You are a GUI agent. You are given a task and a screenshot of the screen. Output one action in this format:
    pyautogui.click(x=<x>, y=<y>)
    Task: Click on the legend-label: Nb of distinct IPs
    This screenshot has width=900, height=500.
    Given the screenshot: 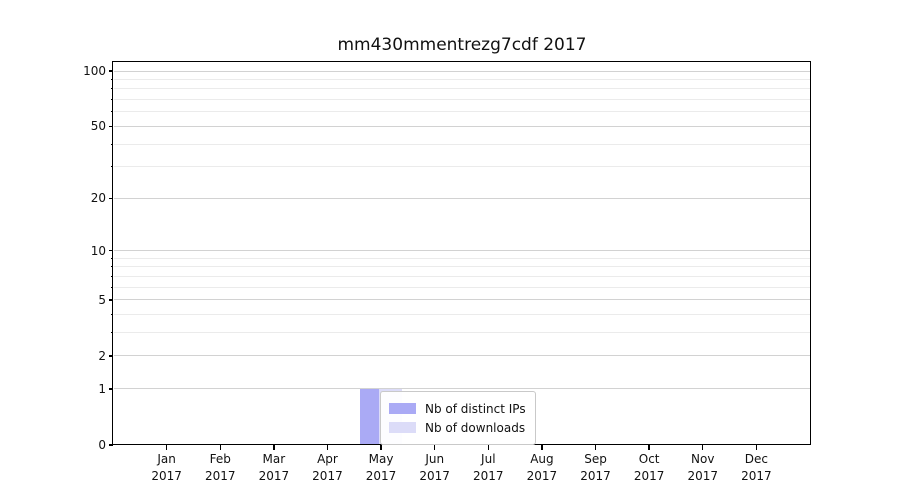 What is the action you would take?
    pyautogui.click(x=475, y=408)
    